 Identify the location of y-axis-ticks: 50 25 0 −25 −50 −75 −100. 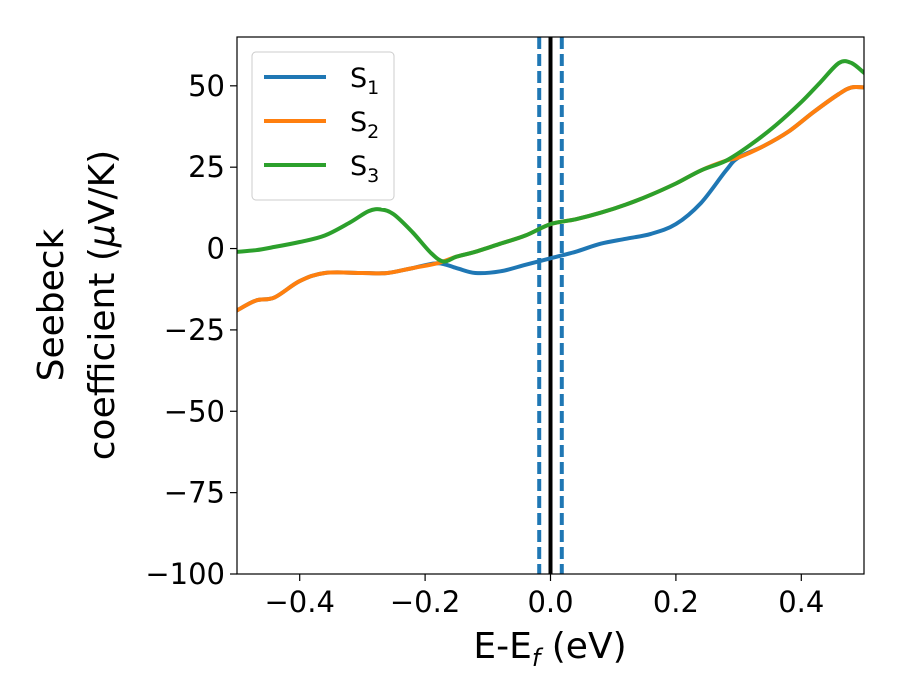
(191, 330).